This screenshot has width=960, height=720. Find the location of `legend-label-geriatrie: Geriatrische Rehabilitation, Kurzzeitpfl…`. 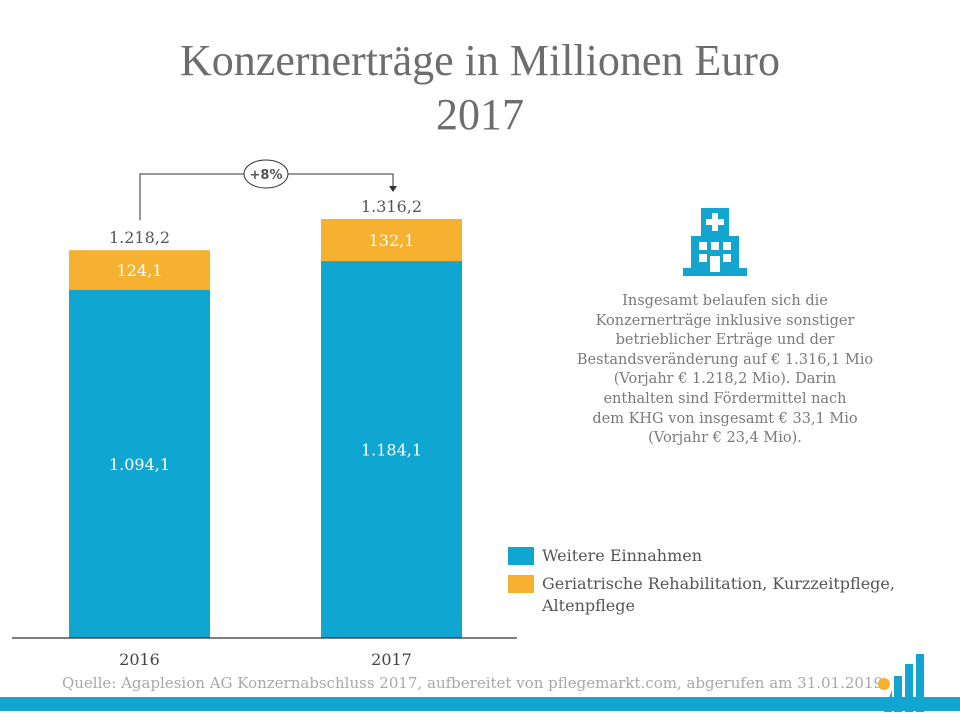

legend-label-geriatrie: Geriatrische Rehabilitation, Kurzzeitpfl… is located at coordinates (742, 595).